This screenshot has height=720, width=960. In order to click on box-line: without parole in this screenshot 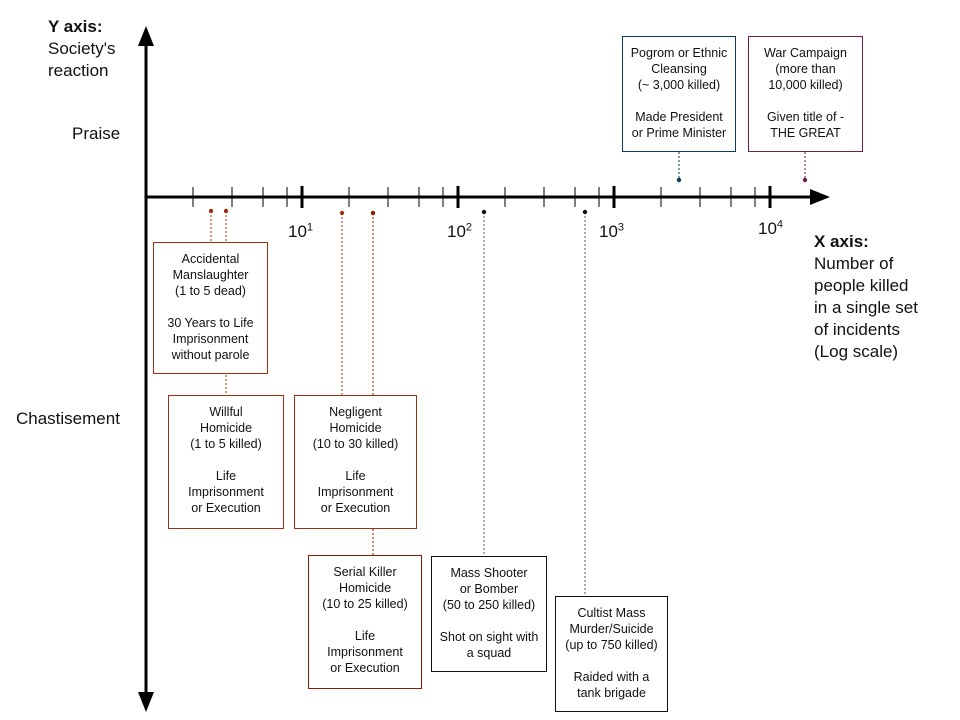, I will do `click(210, 355)`.